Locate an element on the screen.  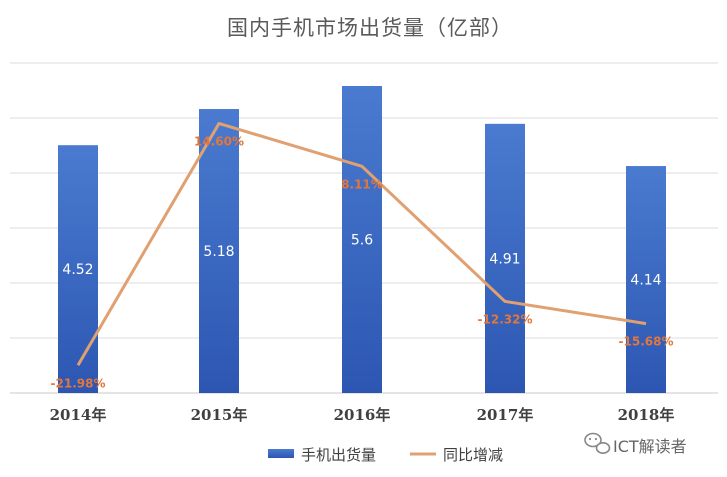
x-tick-4: 2018年 is located at coordinates (646, 415).